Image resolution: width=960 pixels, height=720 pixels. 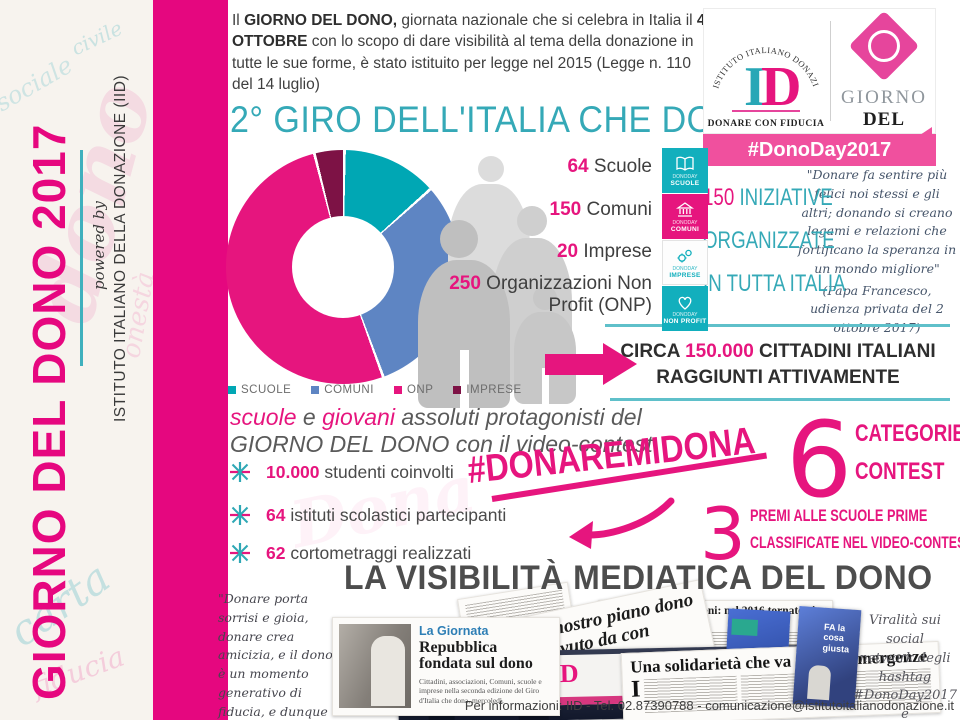 What do you see at coordinates (454, 631) in the screenshot?
I see `clipping-kicker: La Giornata` at bounding box center [454, 631].